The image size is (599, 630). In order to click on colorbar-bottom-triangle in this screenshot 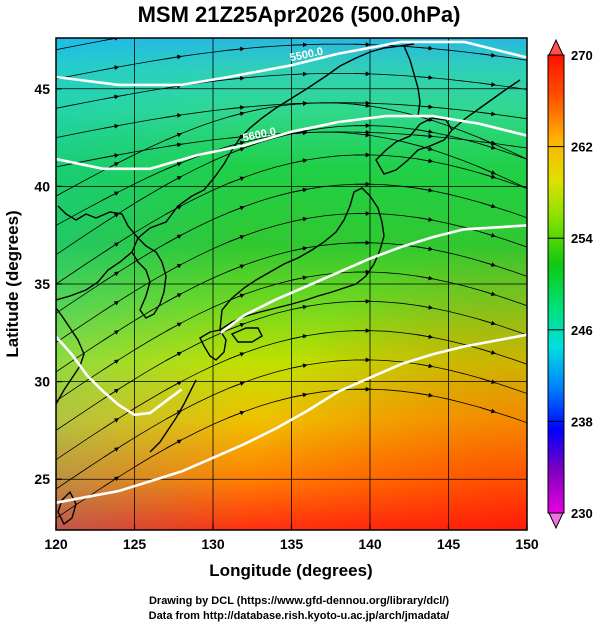, I will do `click(556, 520)`.